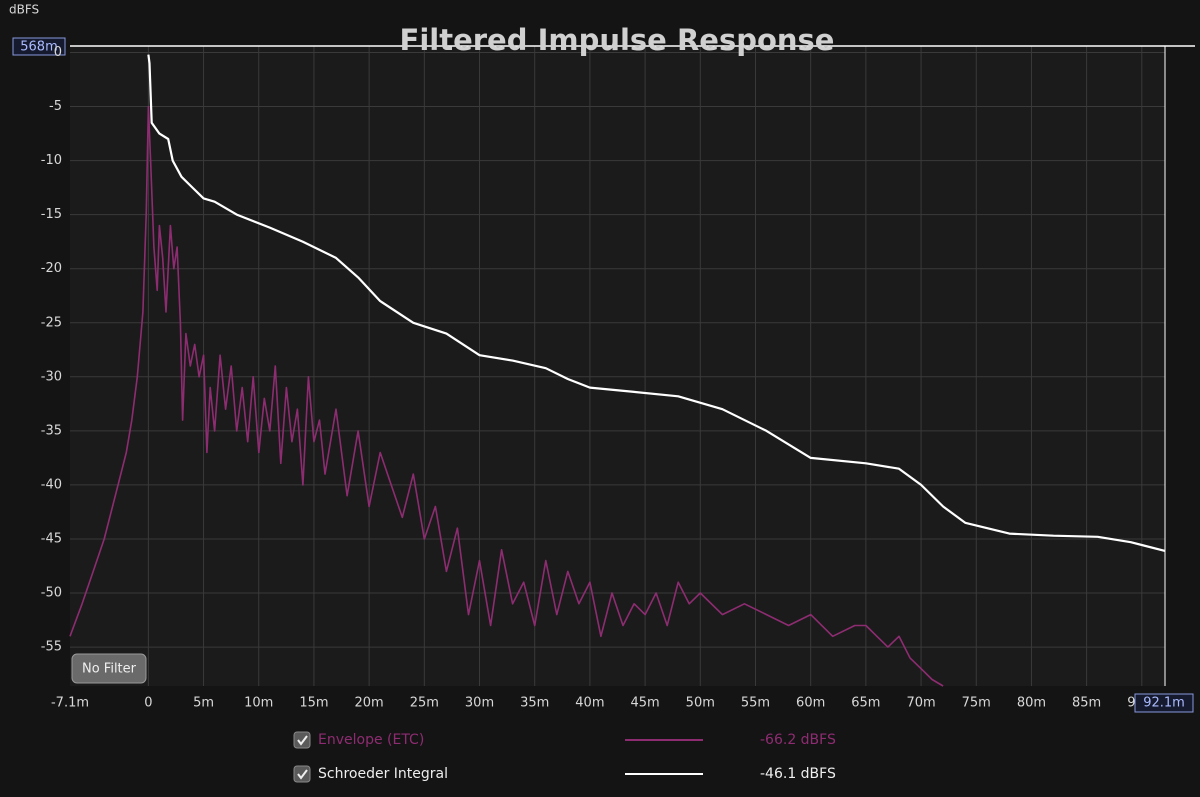  I want to click on x-tick-label: 65m, so click(865, 703).